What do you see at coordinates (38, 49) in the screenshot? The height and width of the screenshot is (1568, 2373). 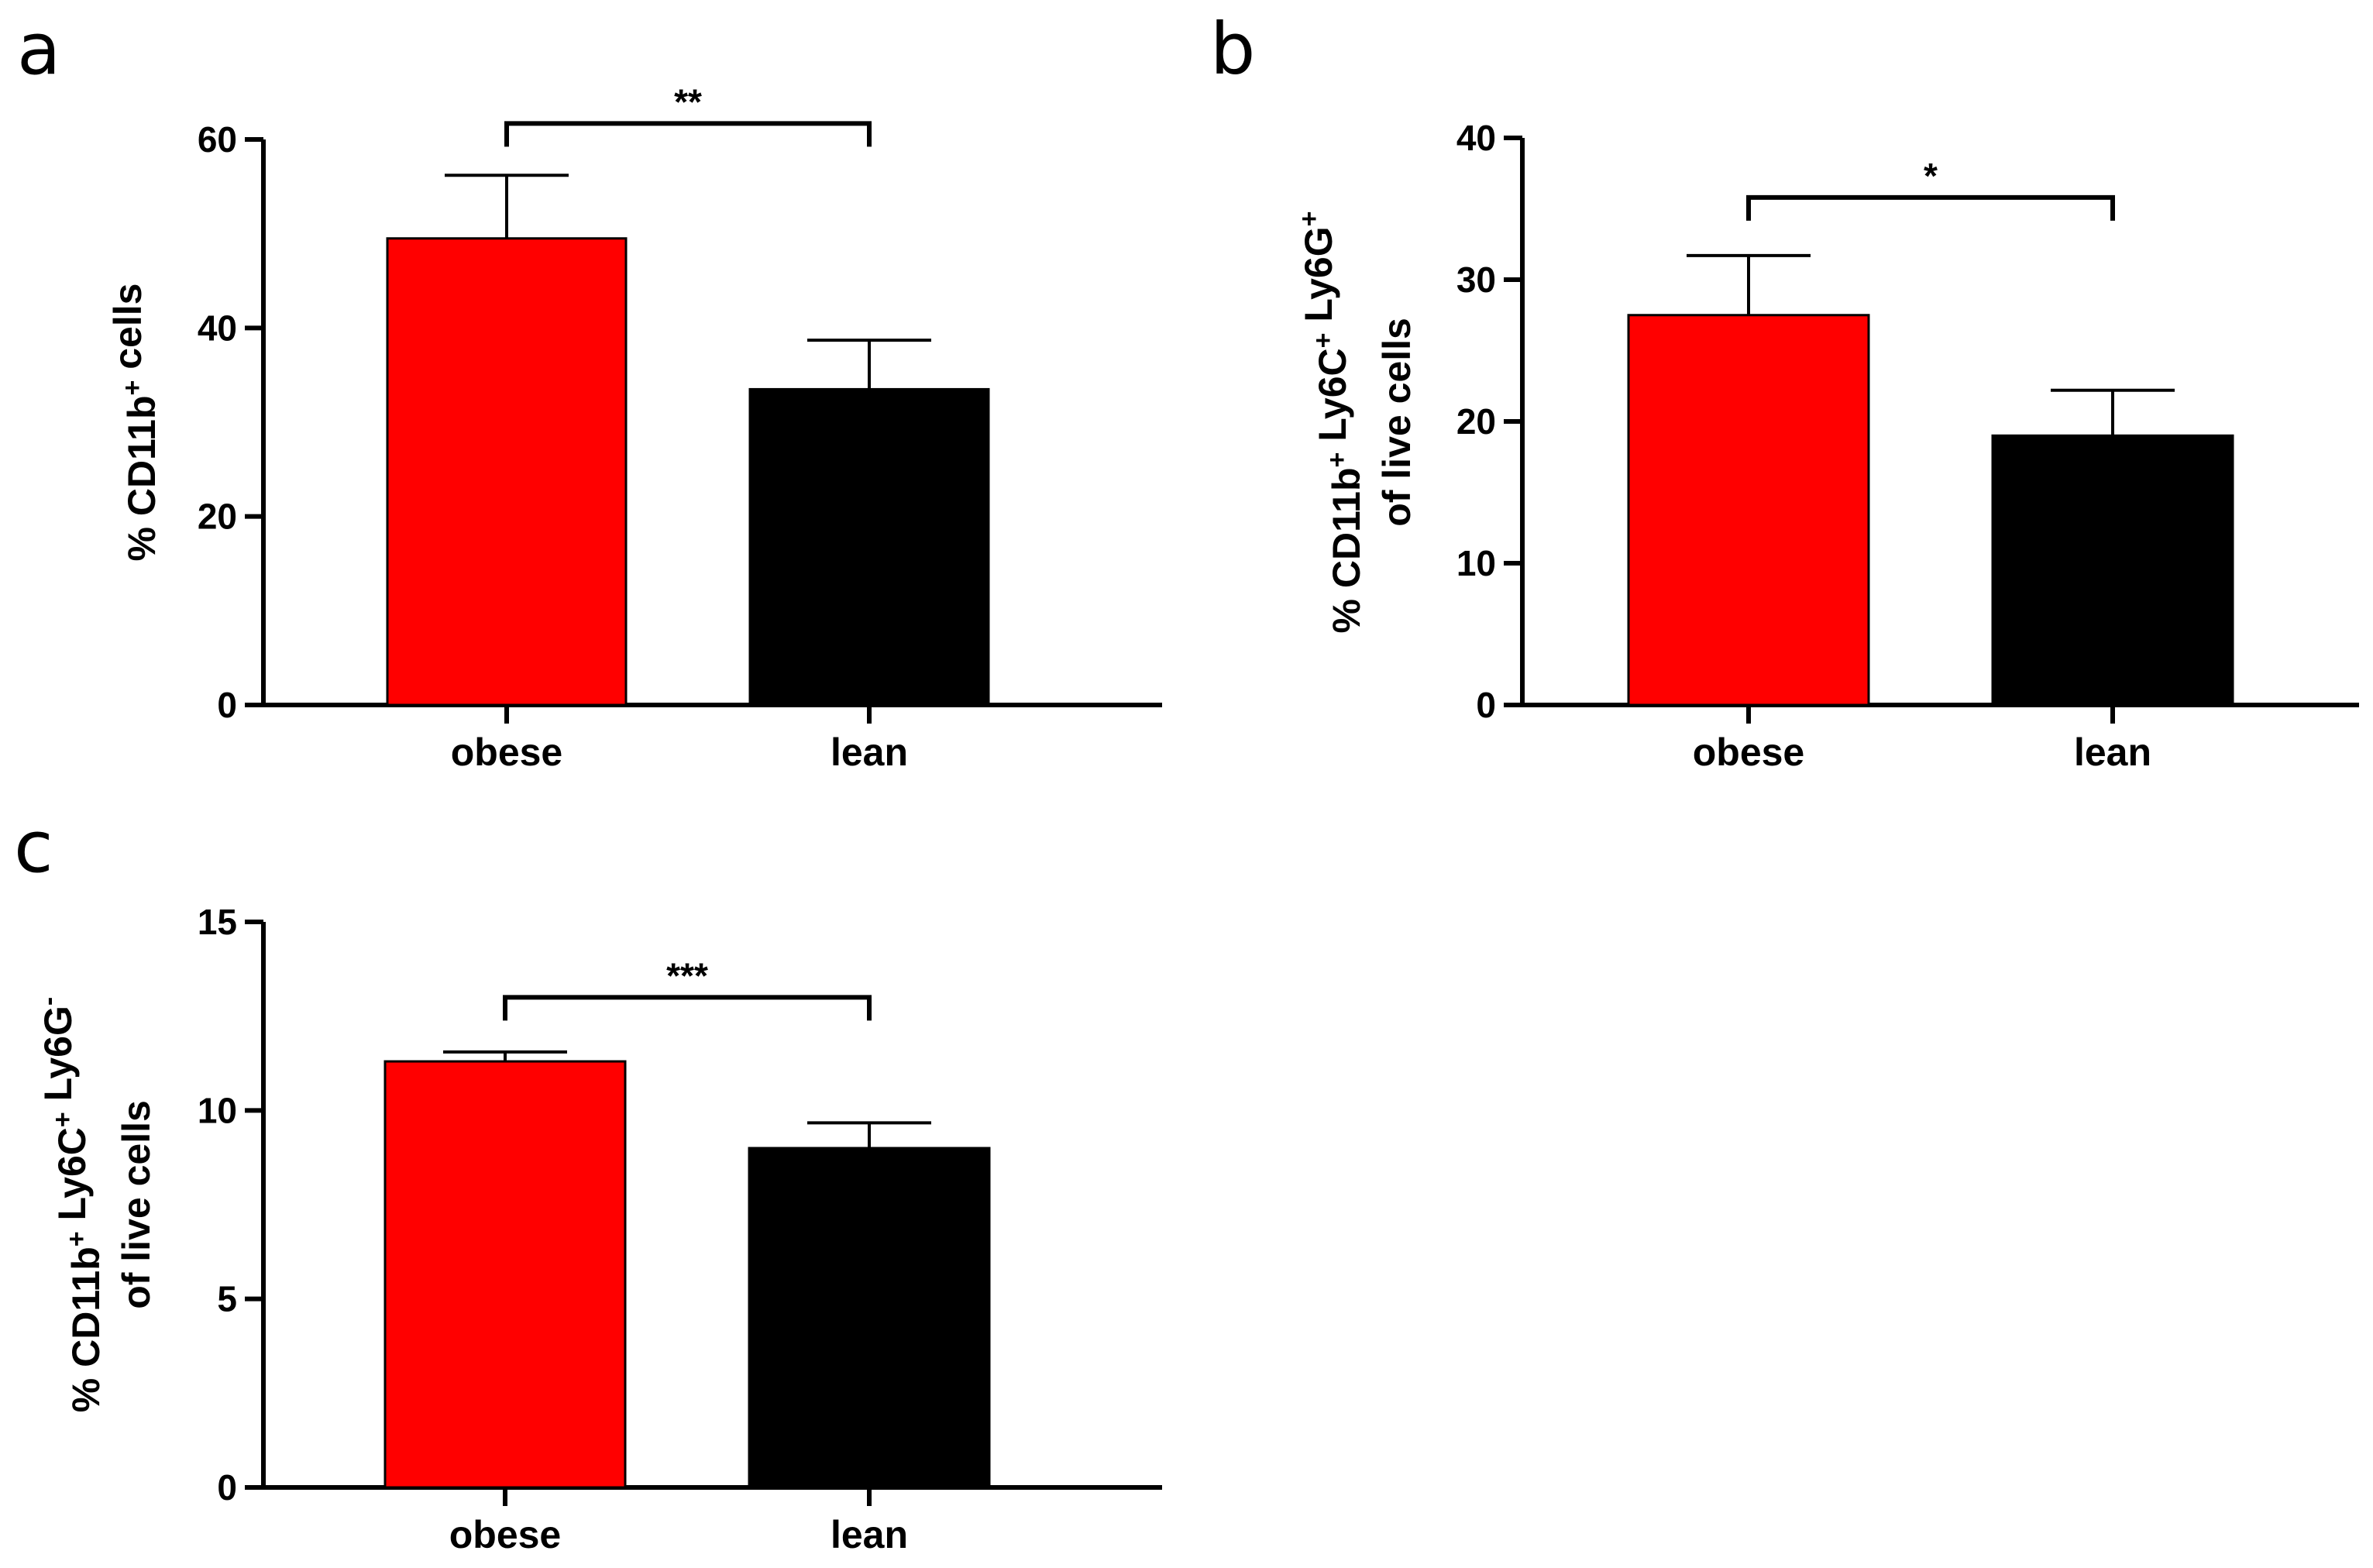 I see `panel-letter: a` at bounding box center [38, 49].